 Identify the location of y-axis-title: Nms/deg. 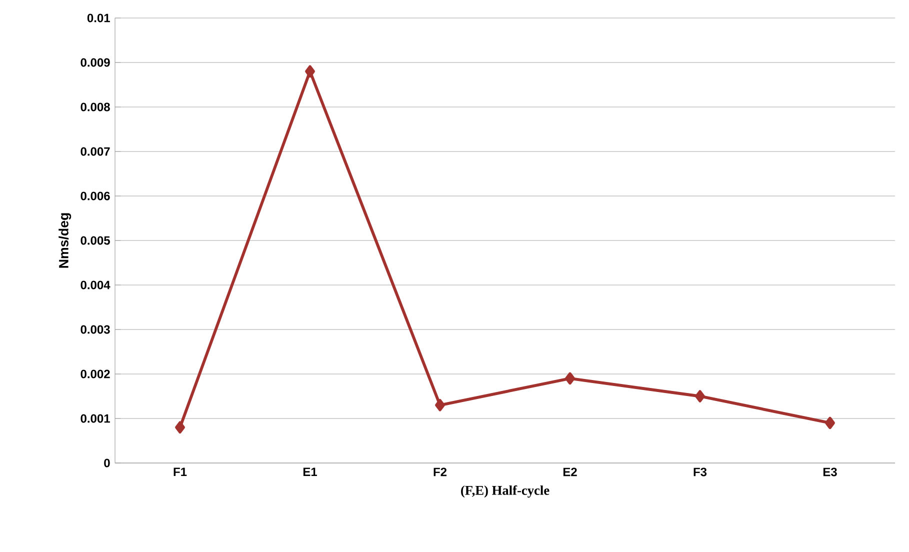
(65, 240).